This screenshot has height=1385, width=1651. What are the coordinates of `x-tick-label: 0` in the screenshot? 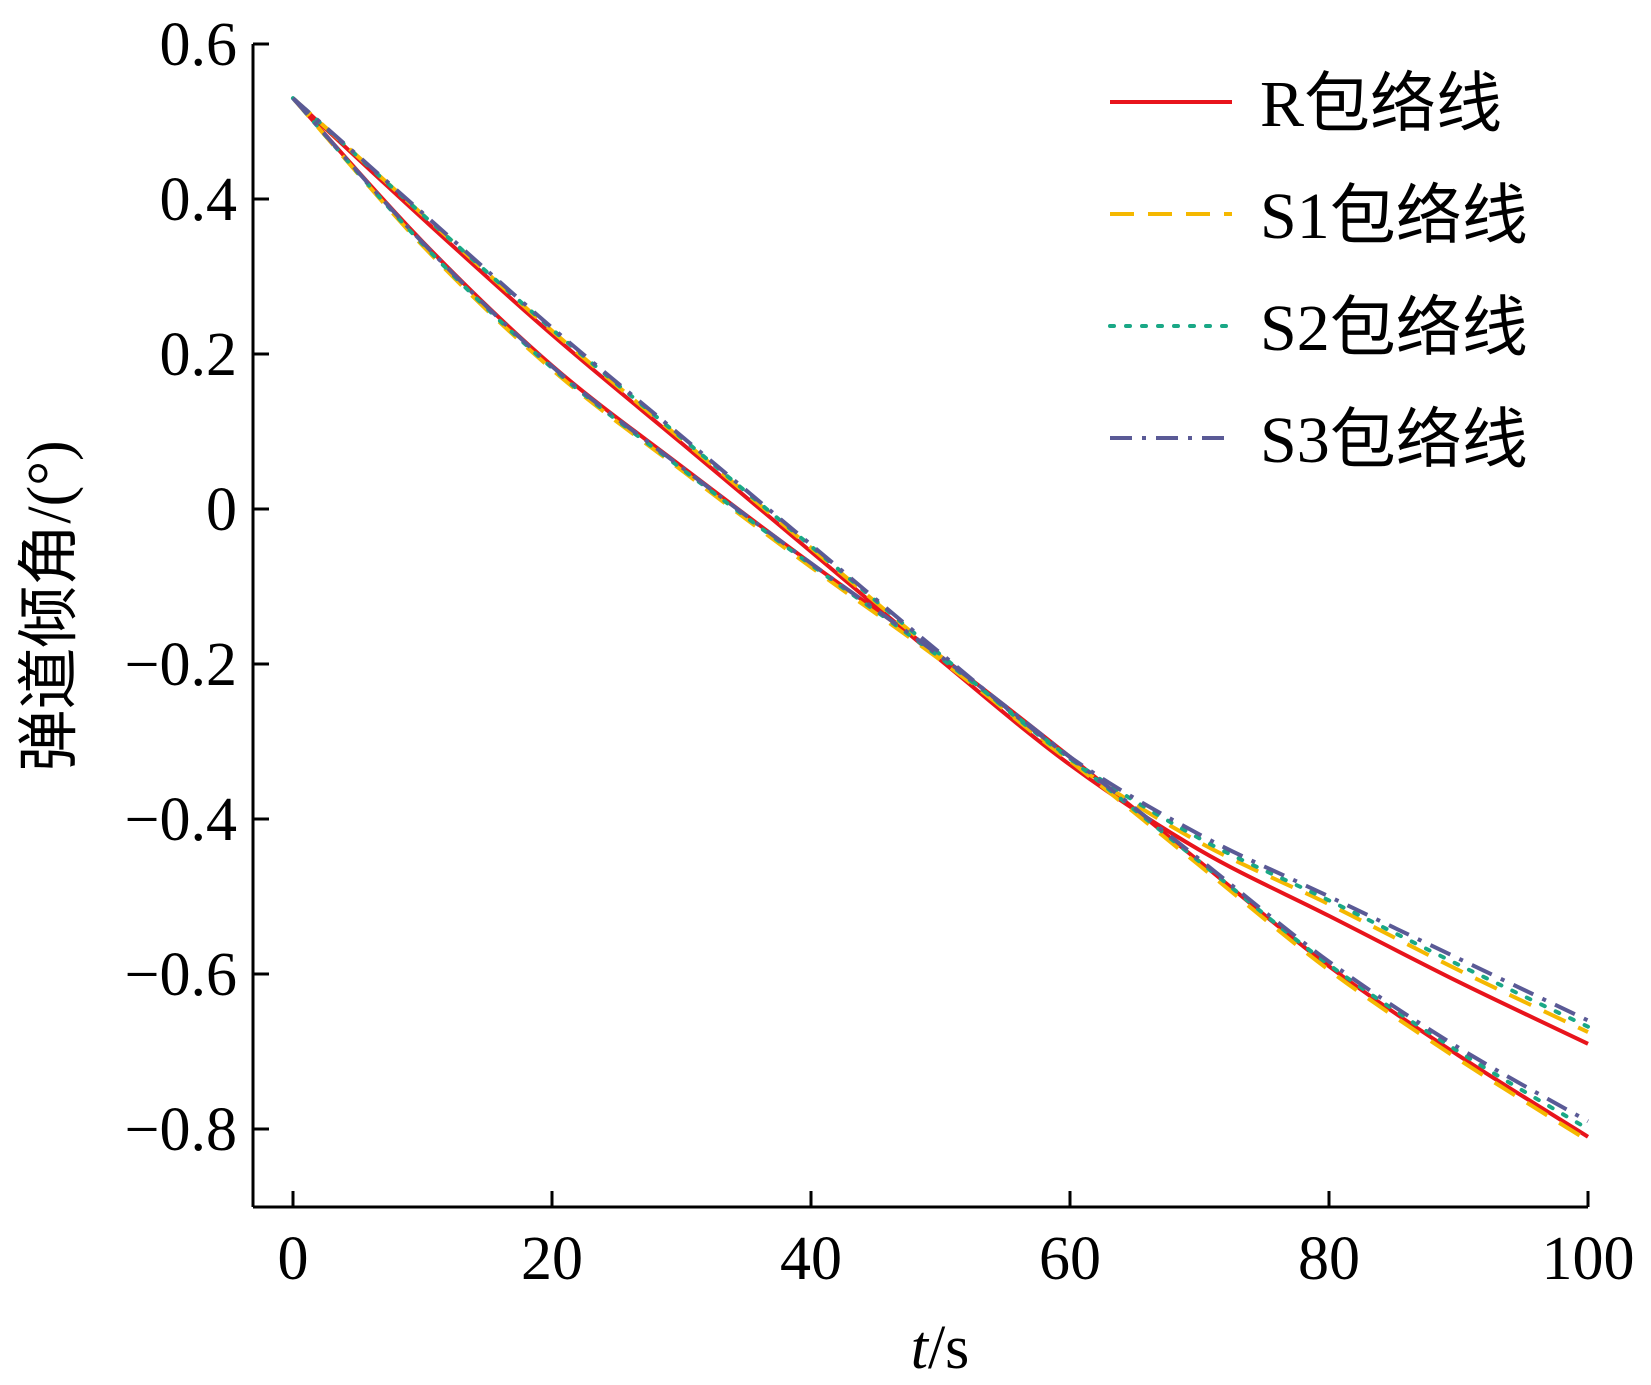 It's located at (293, 1259).